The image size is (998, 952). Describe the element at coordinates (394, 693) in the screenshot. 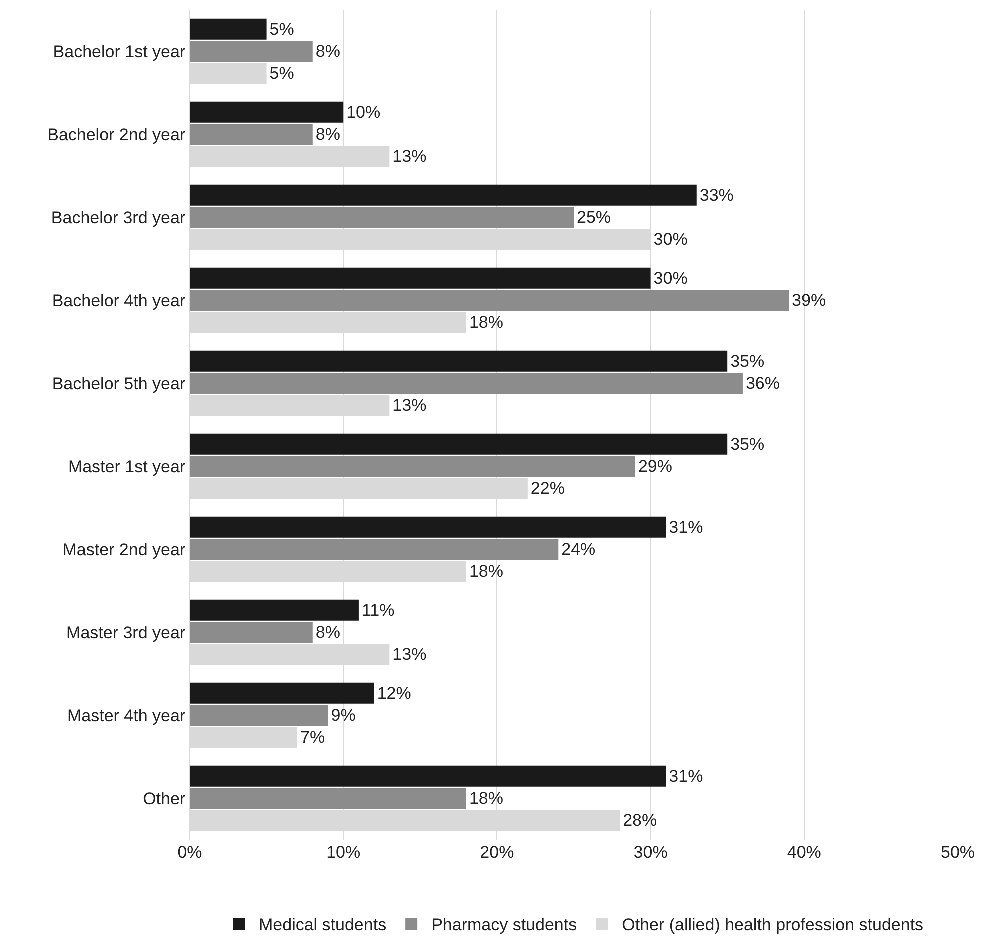

I see `data-label: 12%` at that location.